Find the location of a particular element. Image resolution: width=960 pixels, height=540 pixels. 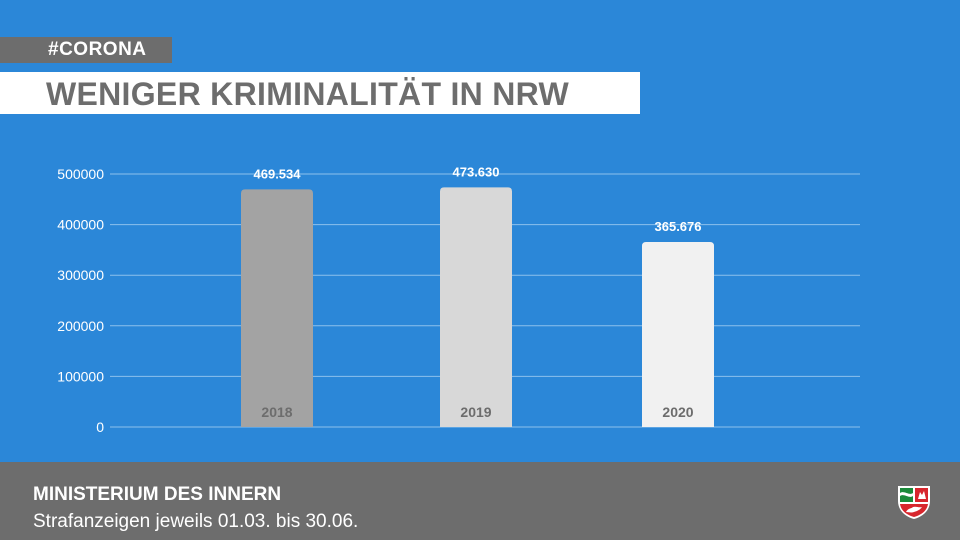

x-tick-label: 2019 is located at coordinates (475, 412).